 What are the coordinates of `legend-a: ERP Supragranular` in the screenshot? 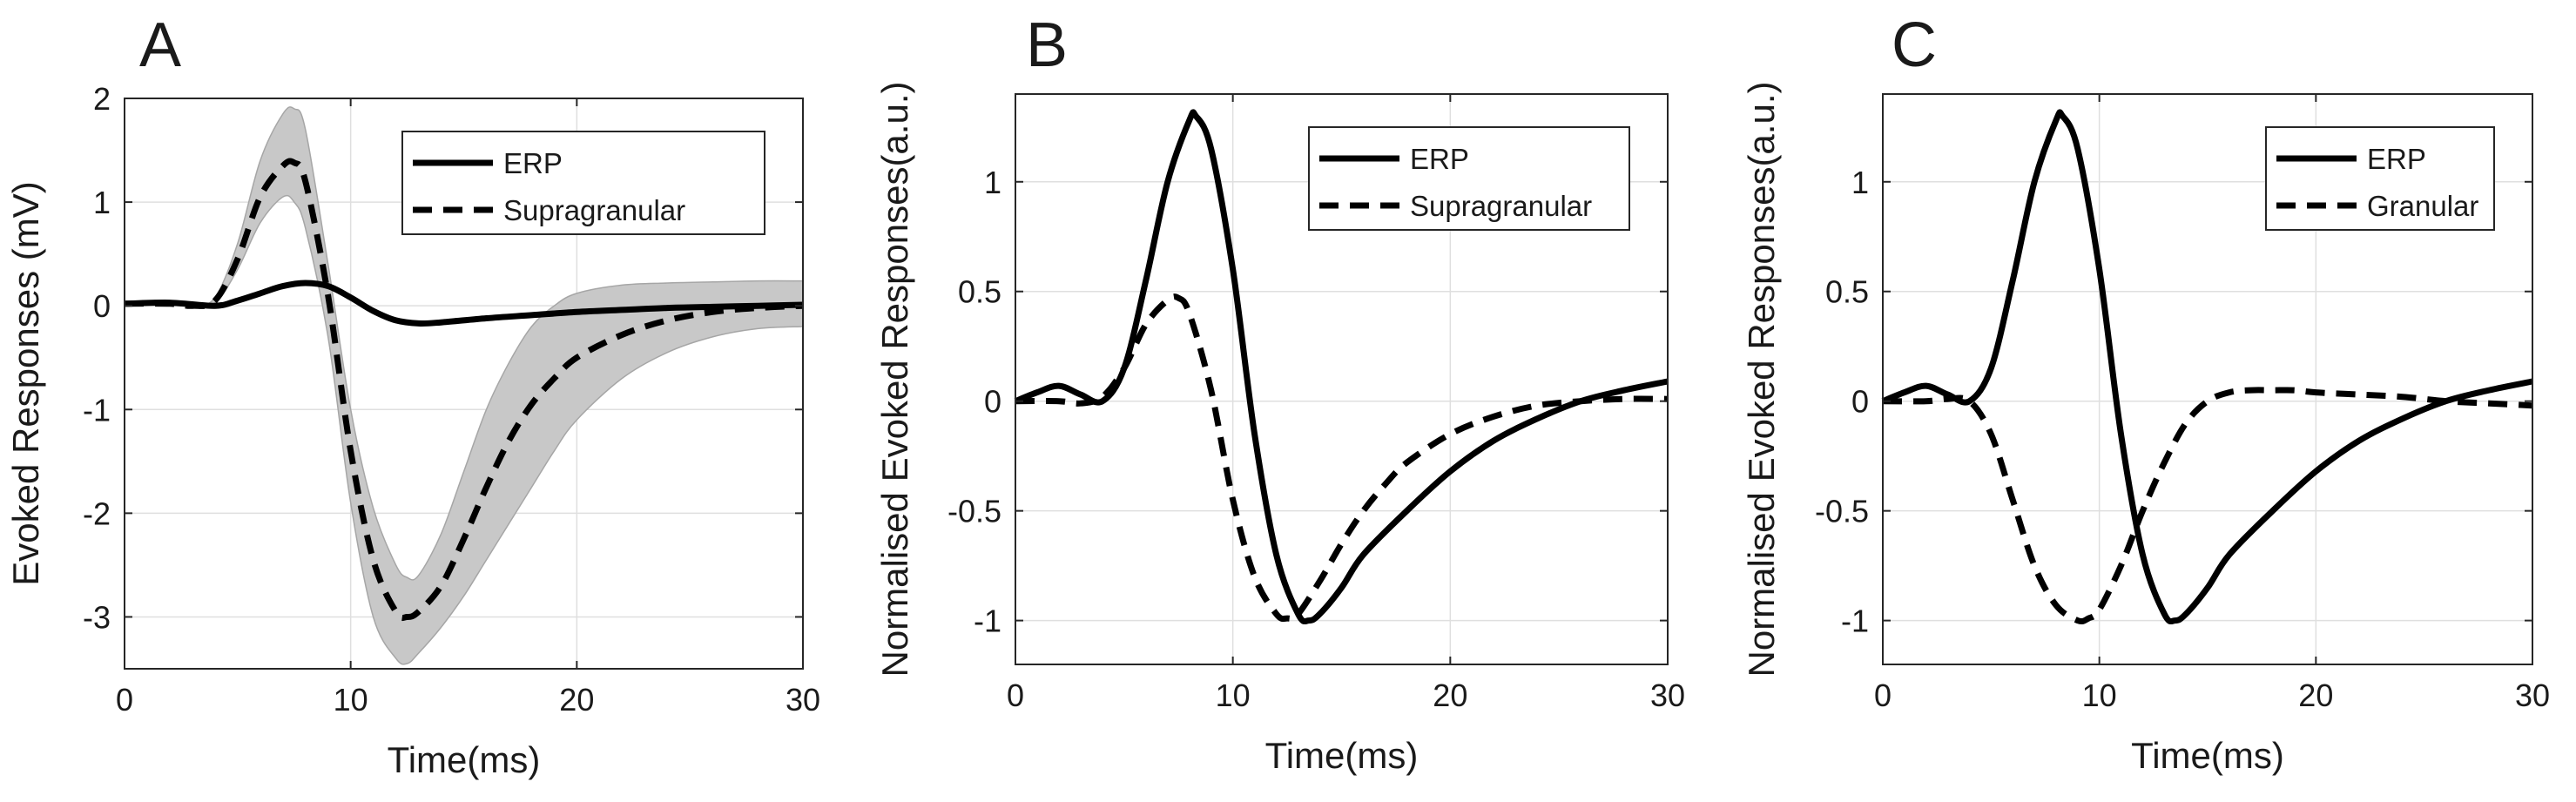 It's located at (583, 183).